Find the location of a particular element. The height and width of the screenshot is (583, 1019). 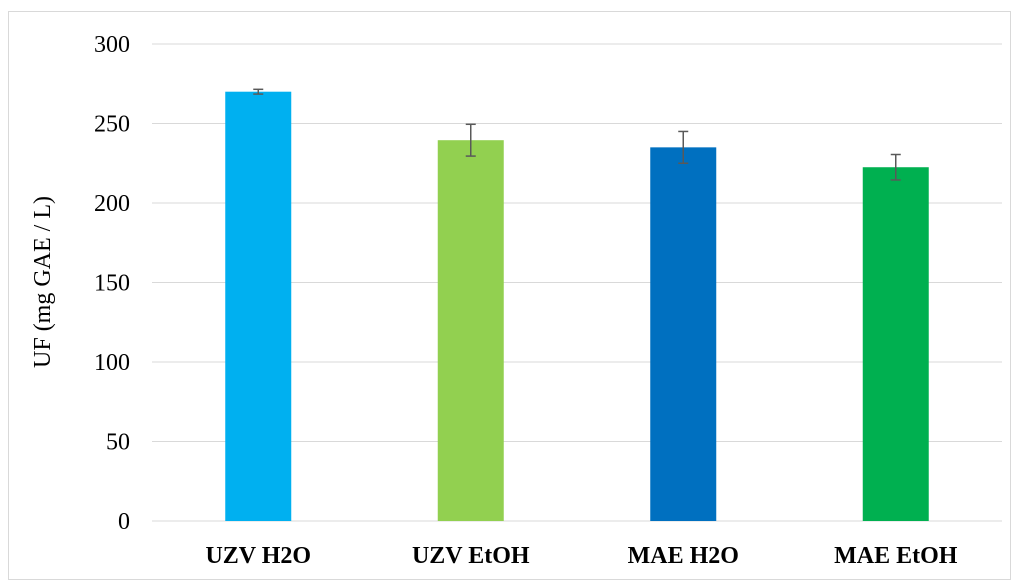

bar-mae-etoh is located at coordinates (895, 344).